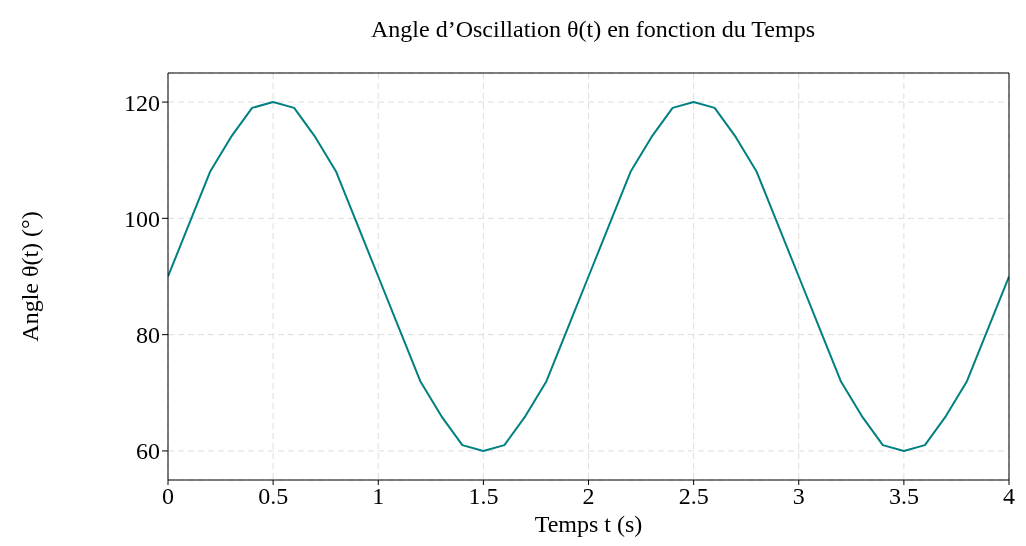  What do you see at coordinates (148, 335) in the screenshot?
I see `y-tick-label: 80` at bounding box center [148, 335].